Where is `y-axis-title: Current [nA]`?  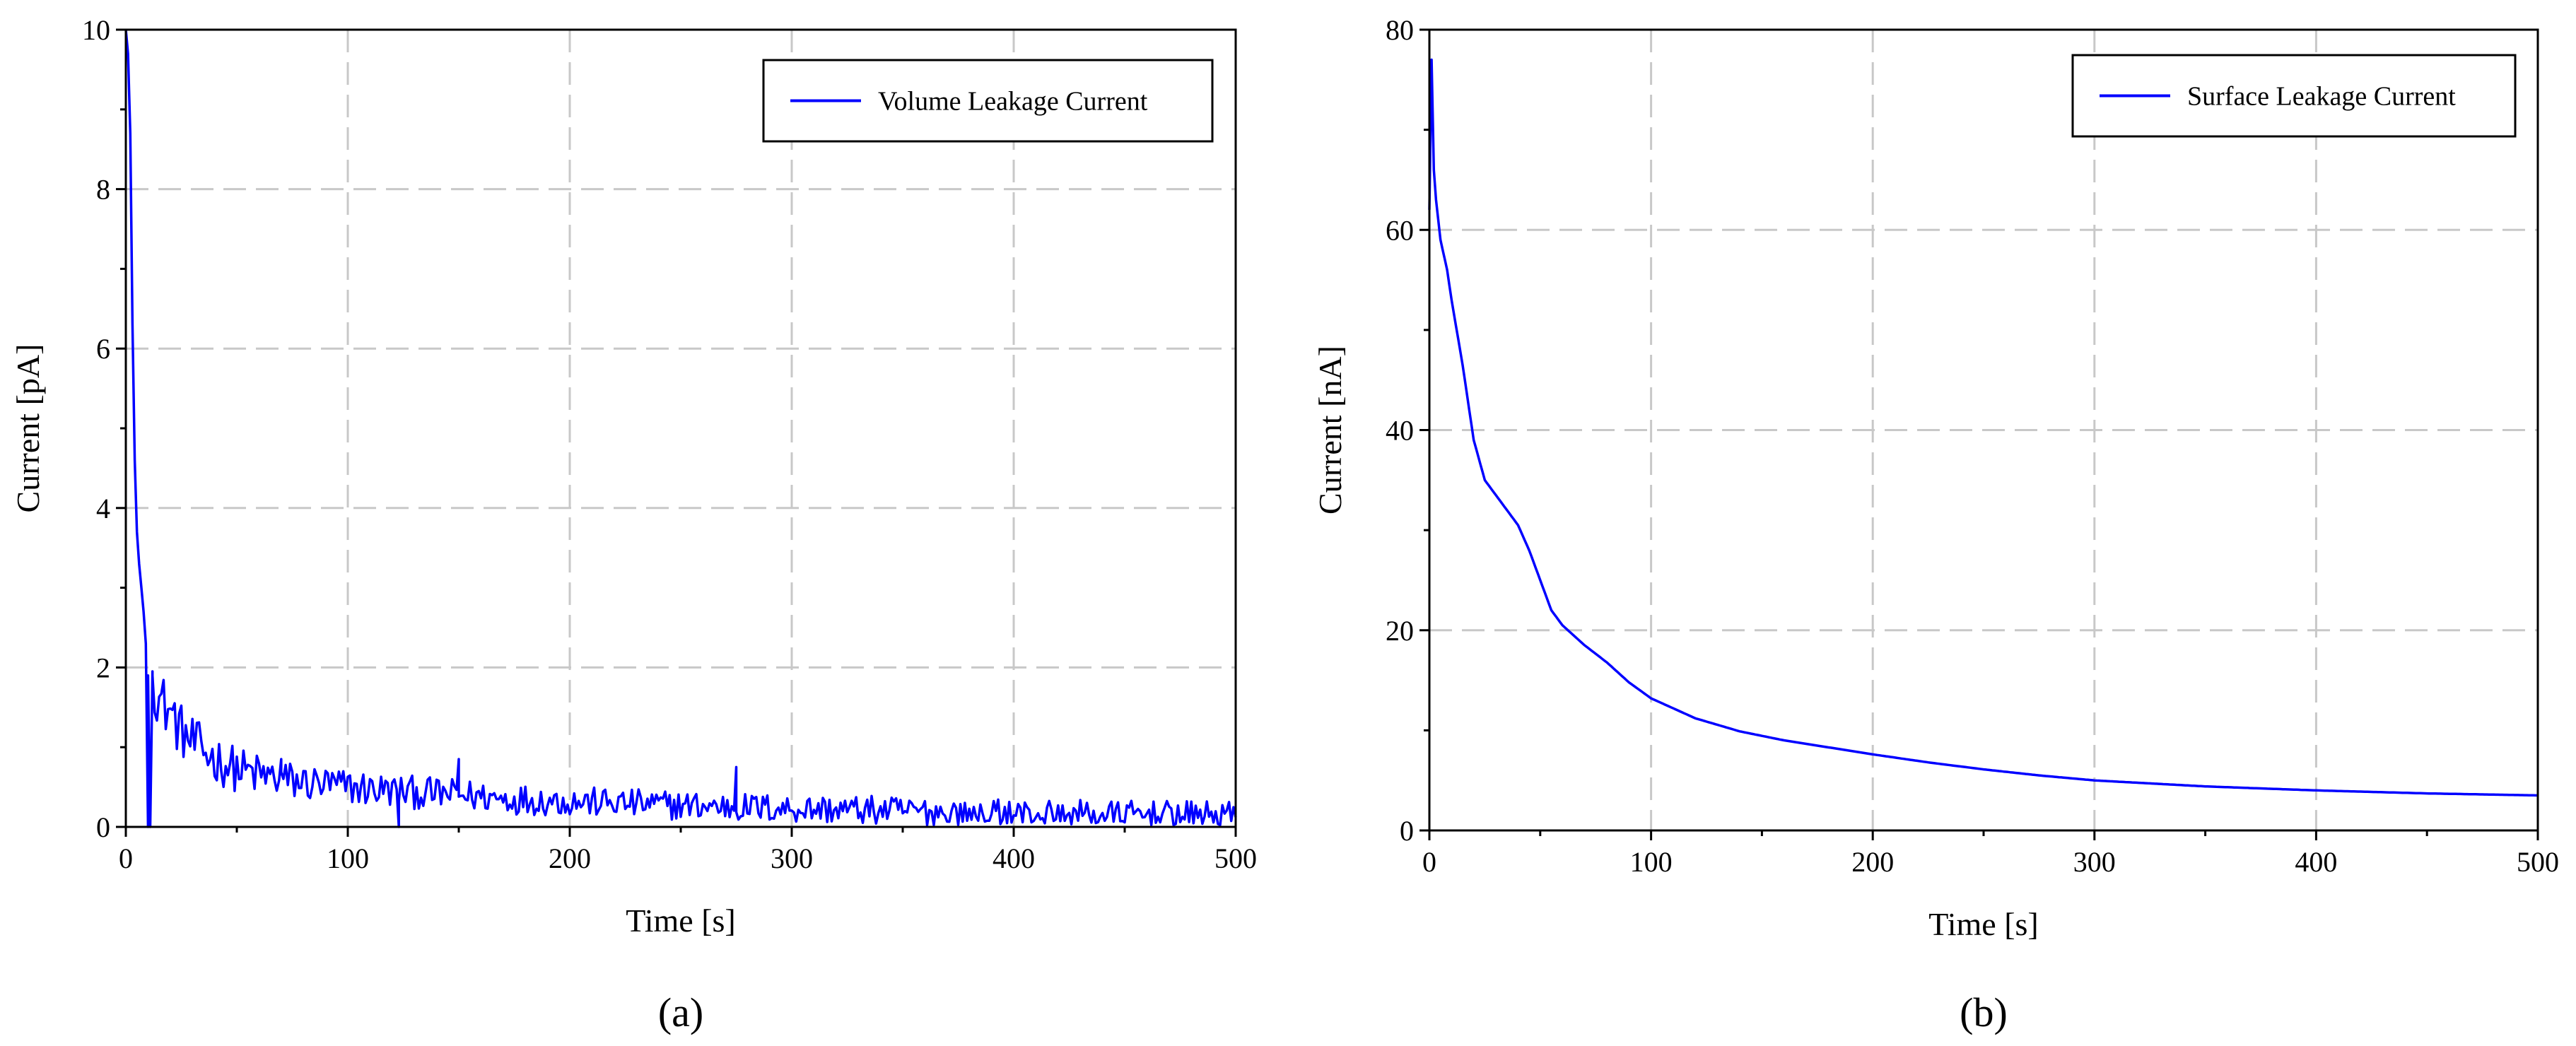 y-axis-title: Current [nA] is located at coordinates (1330, 430).